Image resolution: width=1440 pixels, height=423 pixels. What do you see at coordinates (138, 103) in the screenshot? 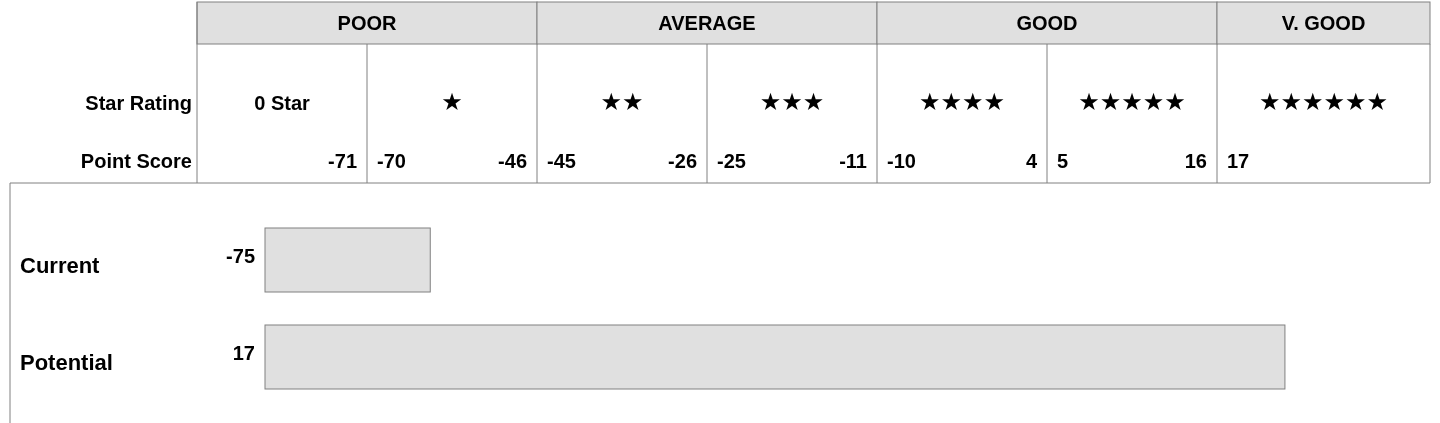
I see `text: Star Rating` at bounding box center [138, 103].